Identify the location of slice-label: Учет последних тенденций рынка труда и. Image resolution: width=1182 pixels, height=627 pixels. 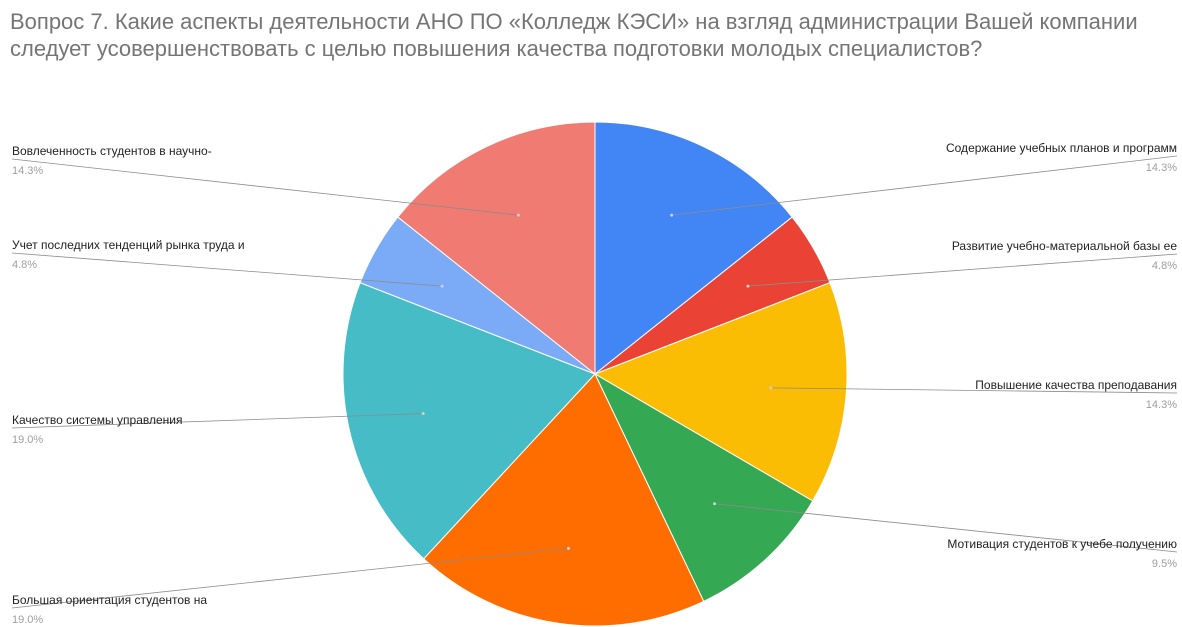
(128, 245).